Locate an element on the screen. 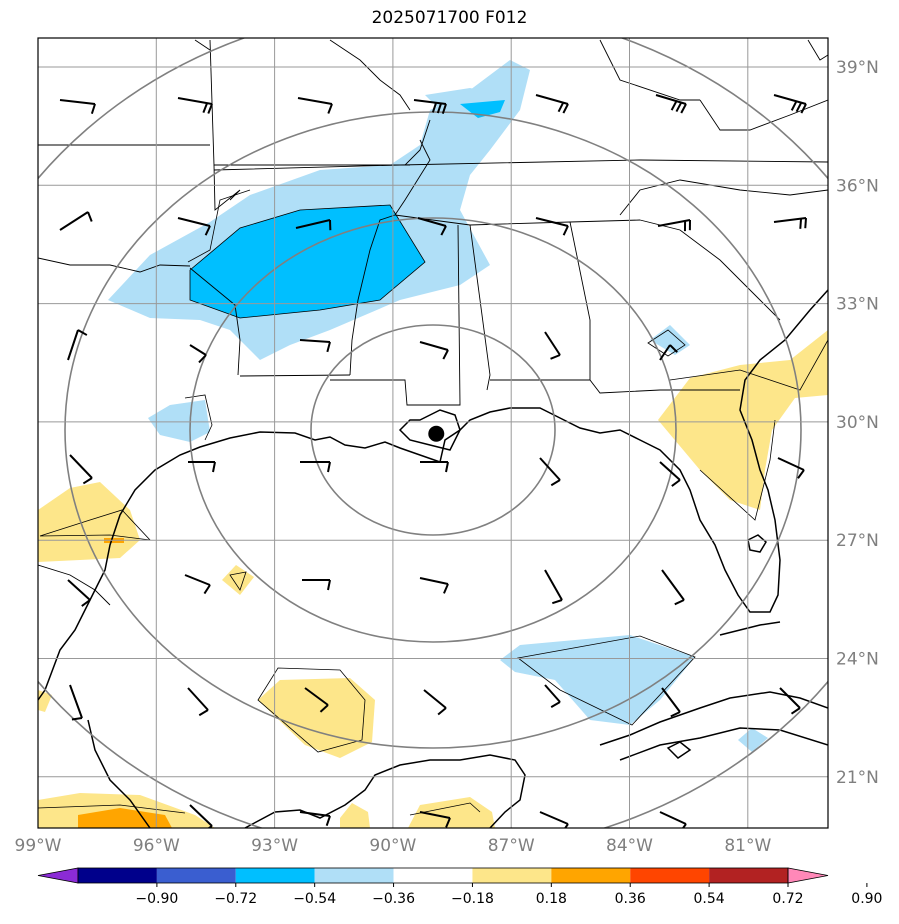 This screenshot has width=899, height=924. colorbar-tick-label: −0.18 is located at coordinates (472, 899).